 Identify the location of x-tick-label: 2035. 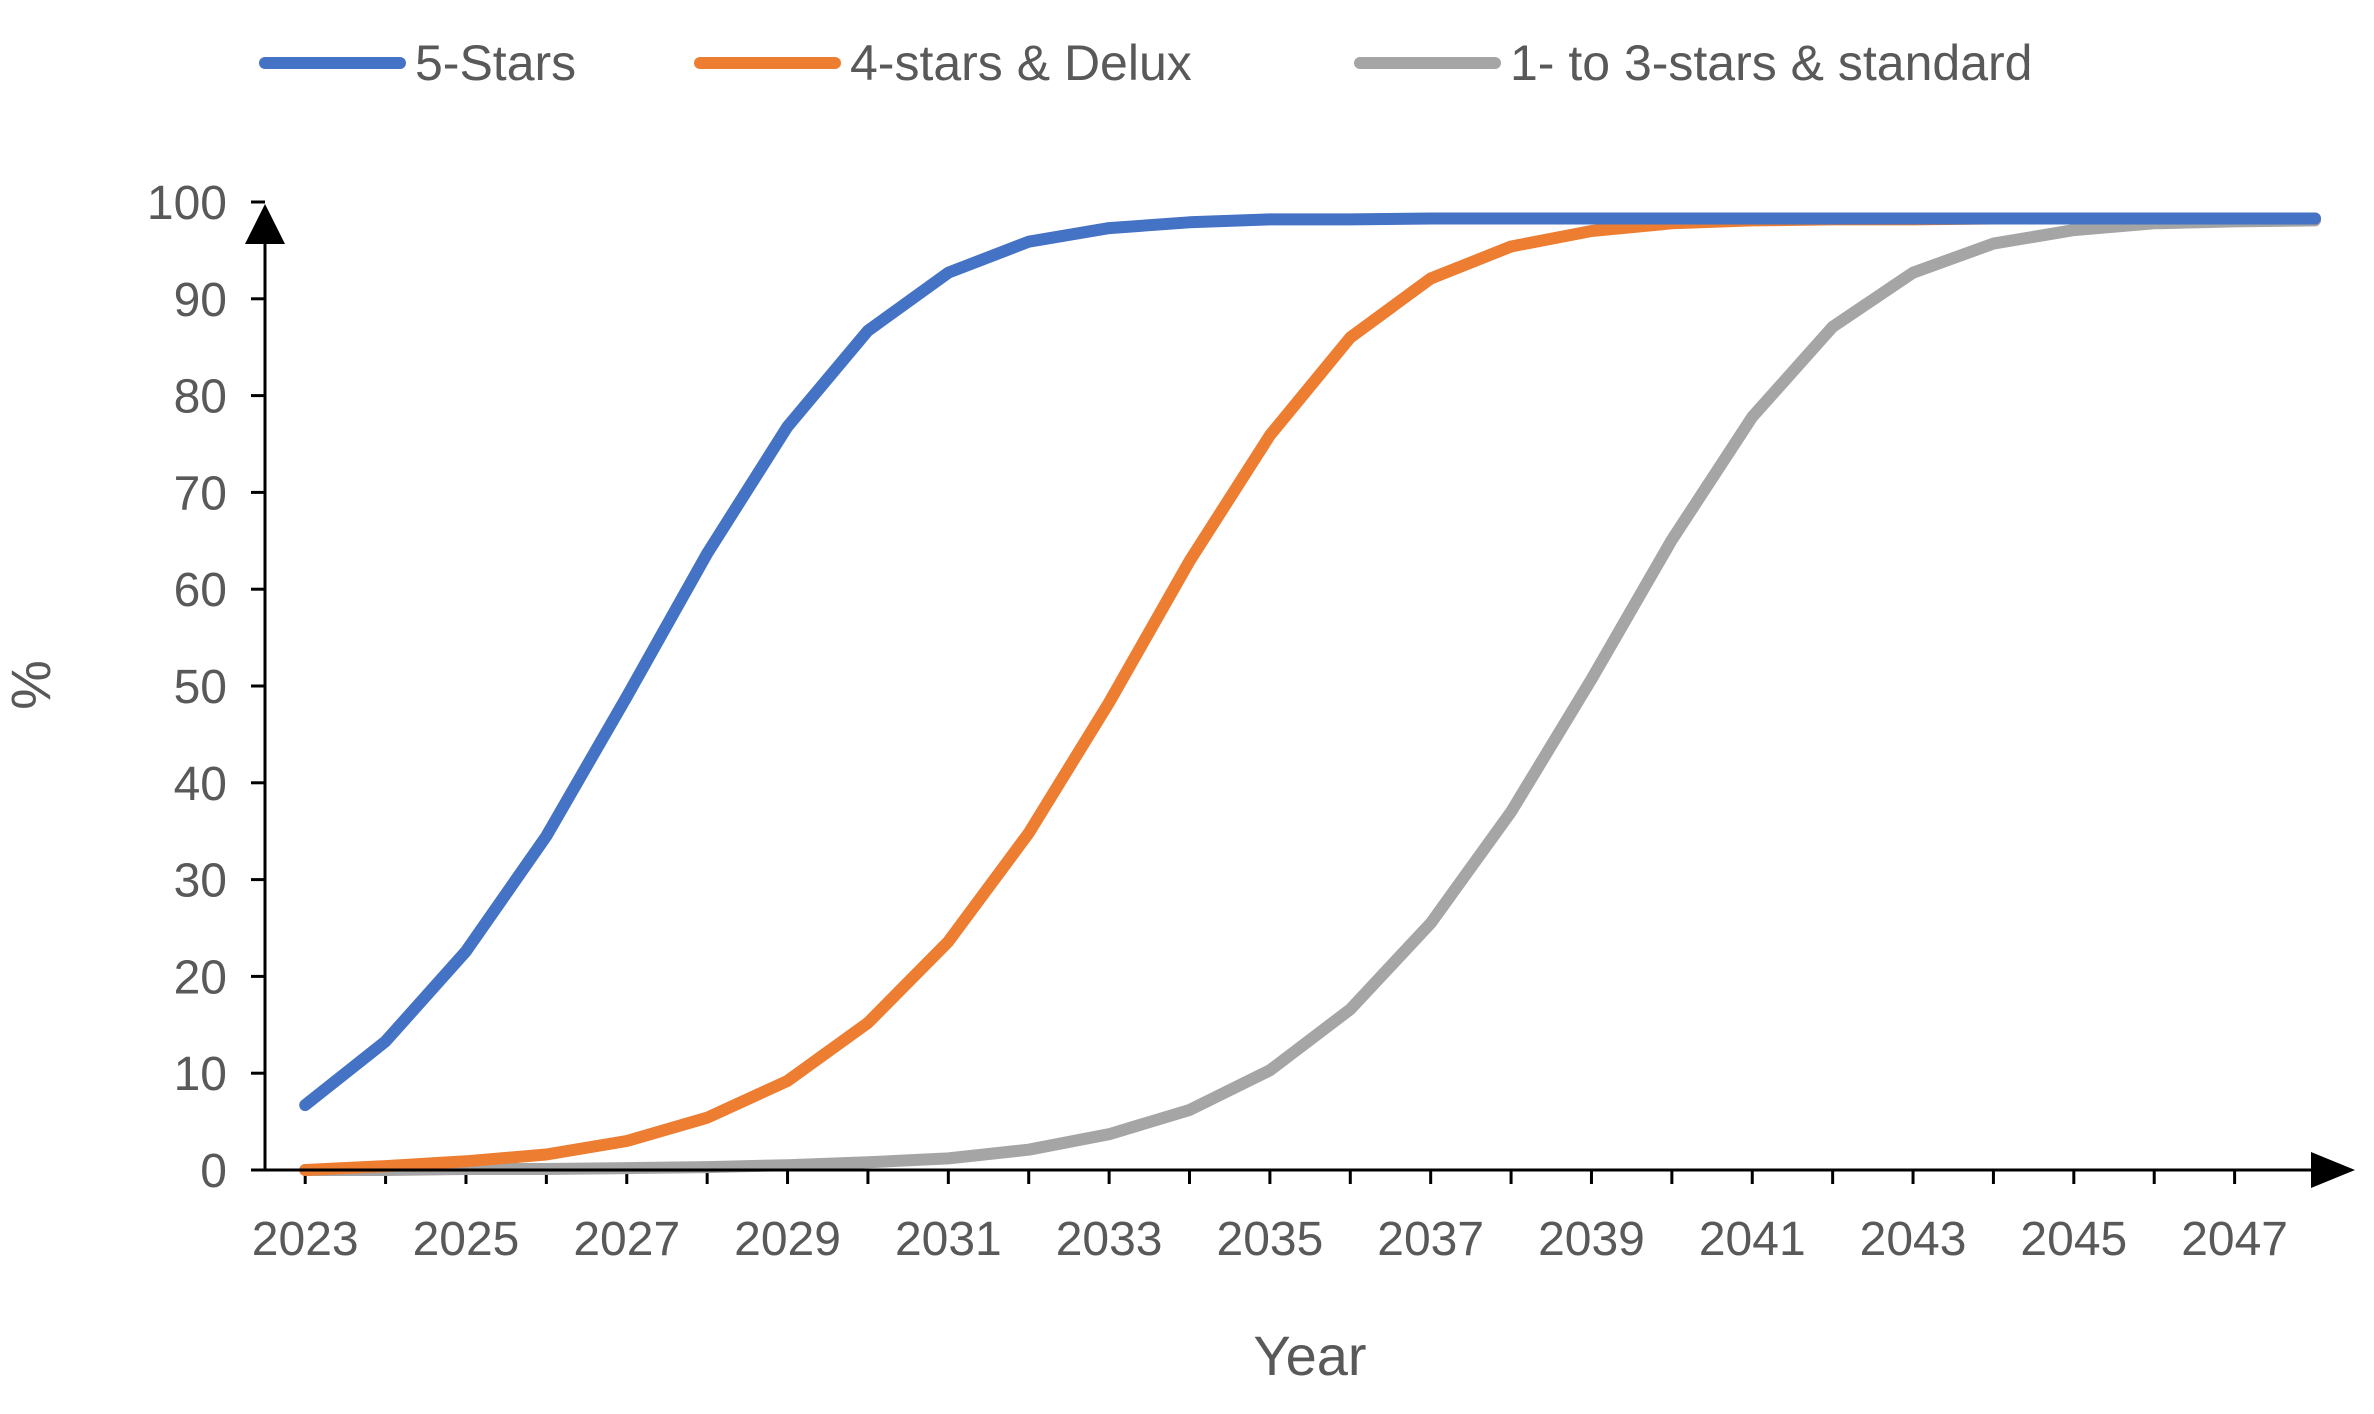
(1270, 1239).